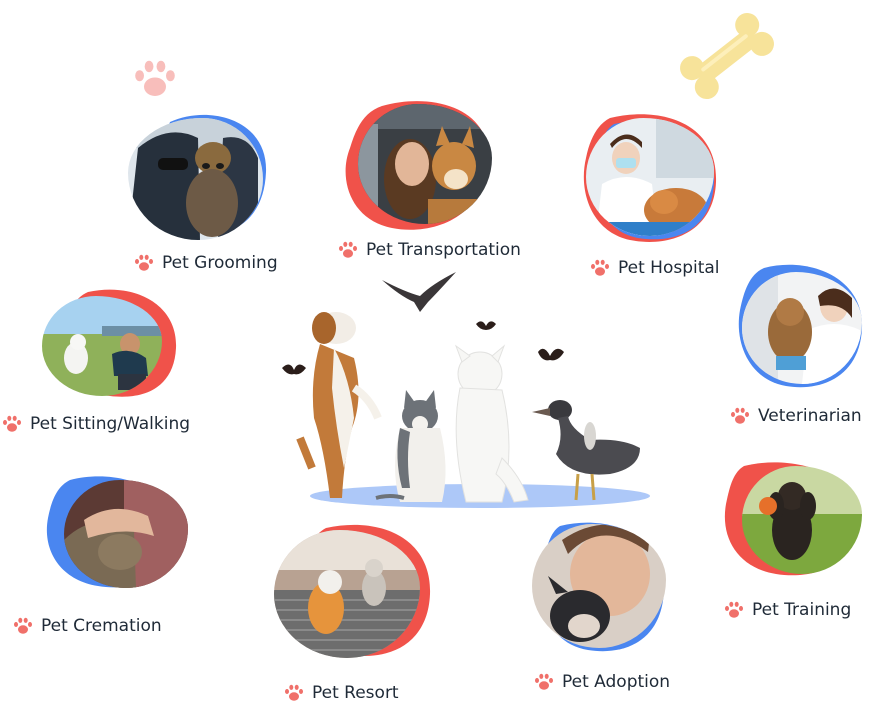 This screenshot has height=709, width=872. Describe the element at coordinates (727, 56) in the screenshot. I see `bone-decoration-icon` at that location.